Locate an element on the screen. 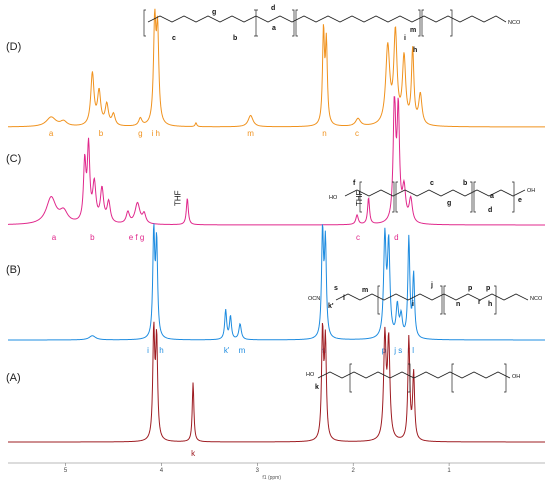  struct-d-label: NCO is located at coordinates (514, 23).